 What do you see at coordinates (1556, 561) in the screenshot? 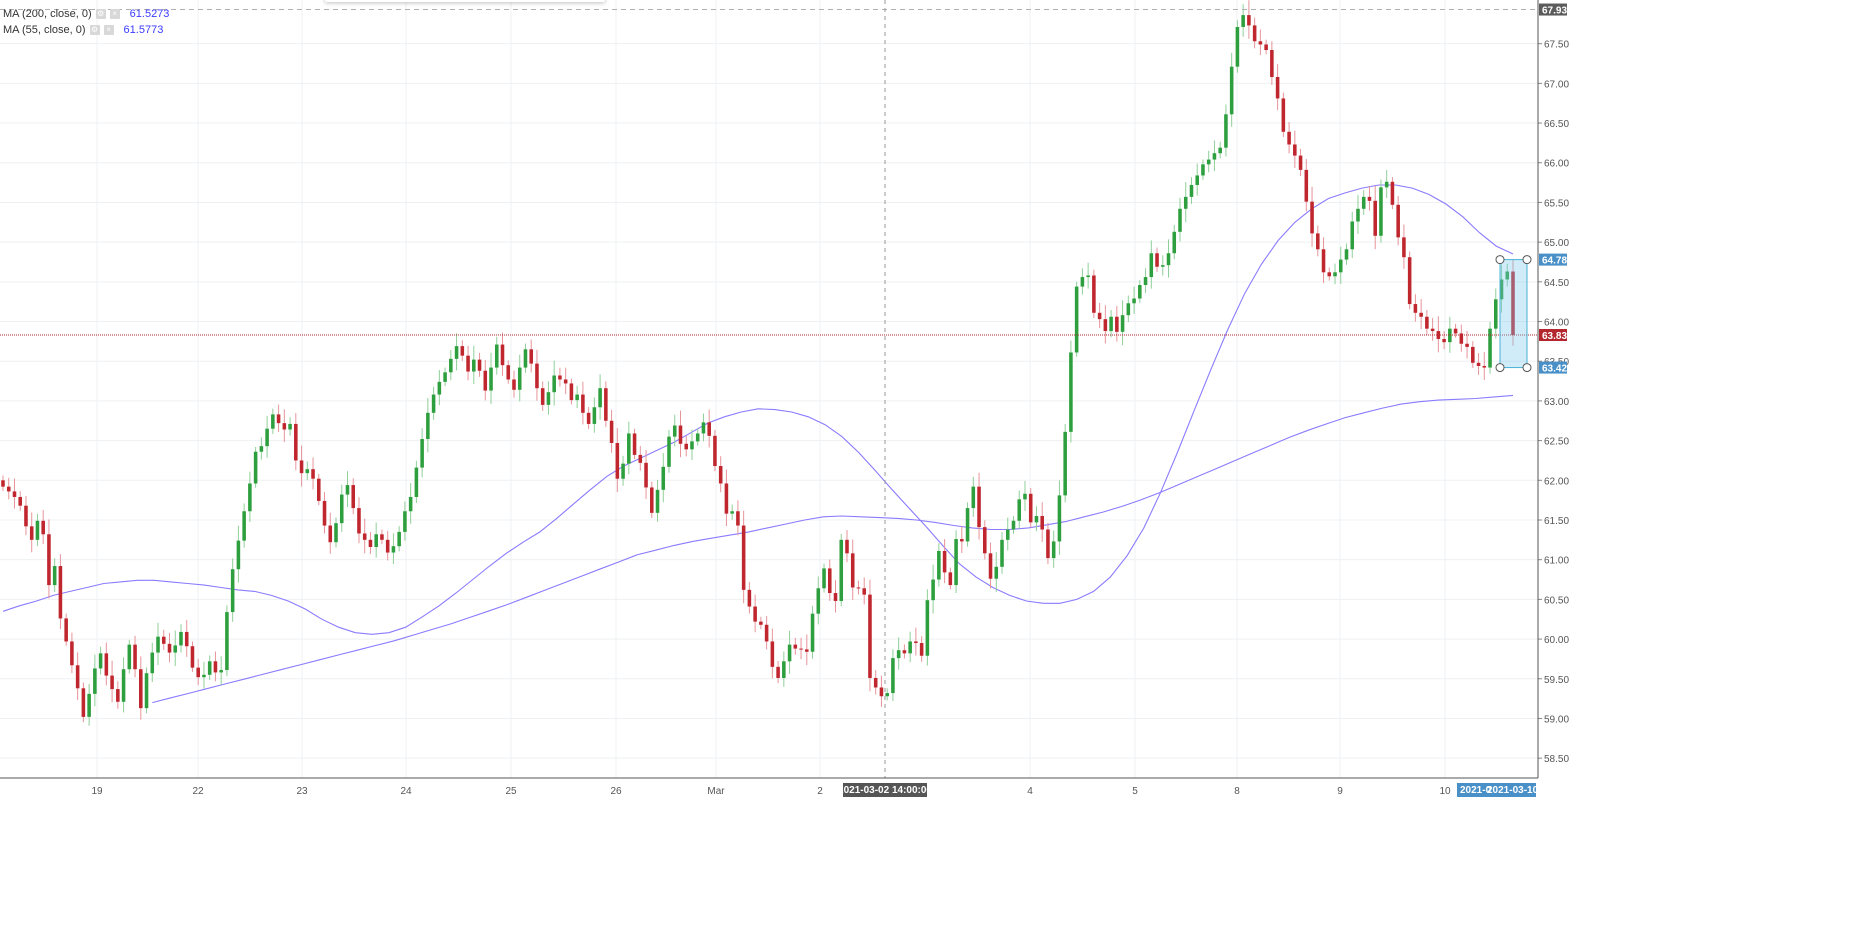
I see `y-tick-label: 61.00` at bounding box center [1556, 561].